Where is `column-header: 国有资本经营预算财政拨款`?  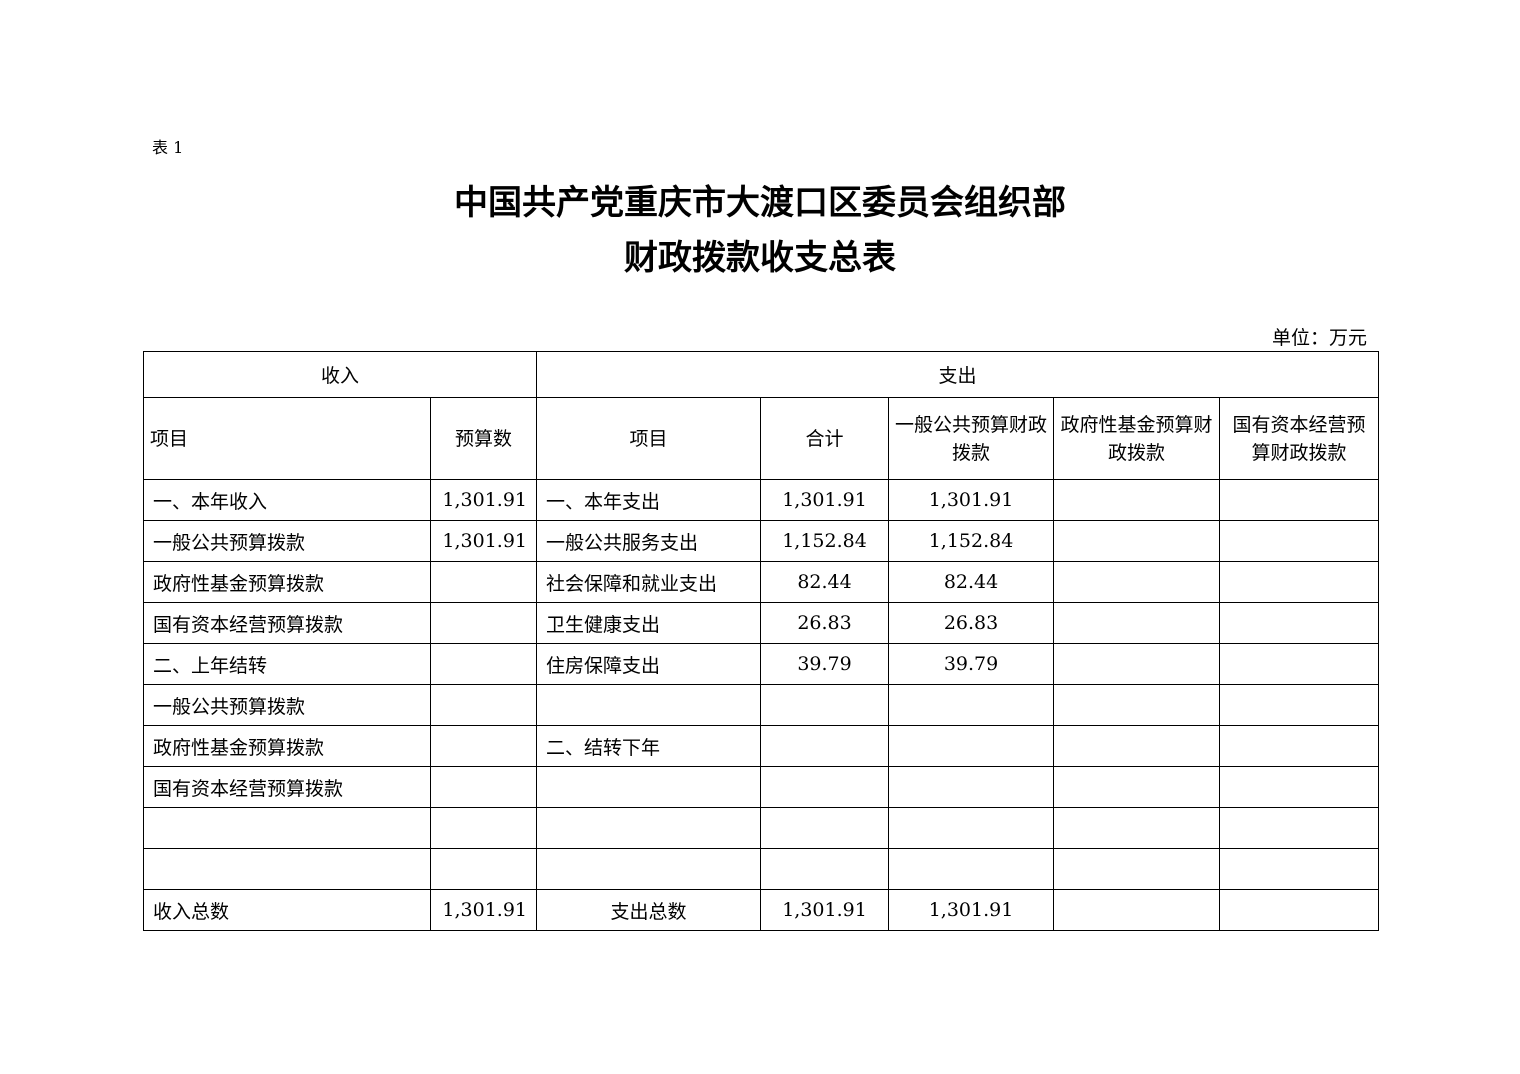 column-header: 国有资本经营预算财政拨款 is located at coordinates (1299, 438).